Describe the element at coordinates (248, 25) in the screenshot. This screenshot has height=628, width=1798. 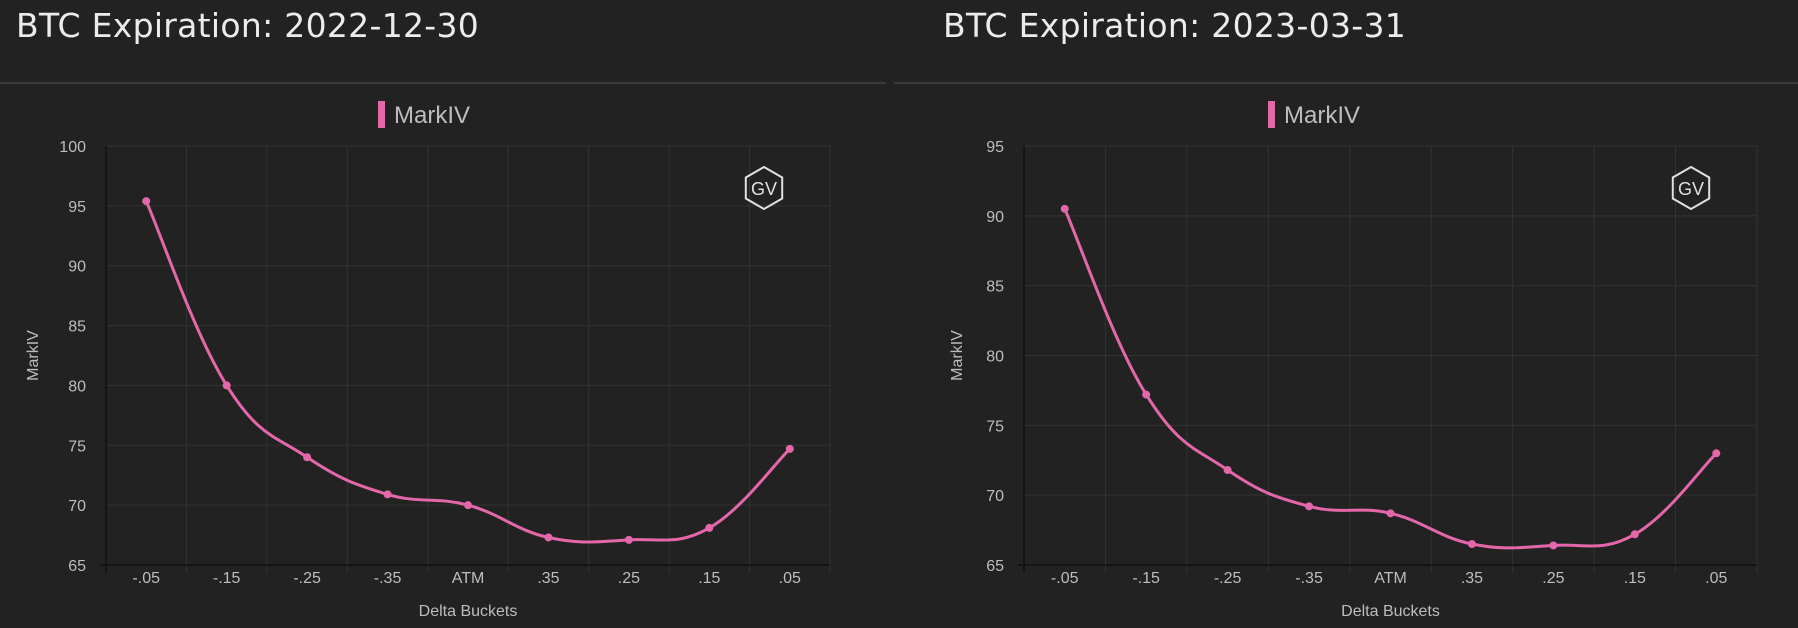
I see `chart-title: BTC Expiration: 2022-12-30` at that location.